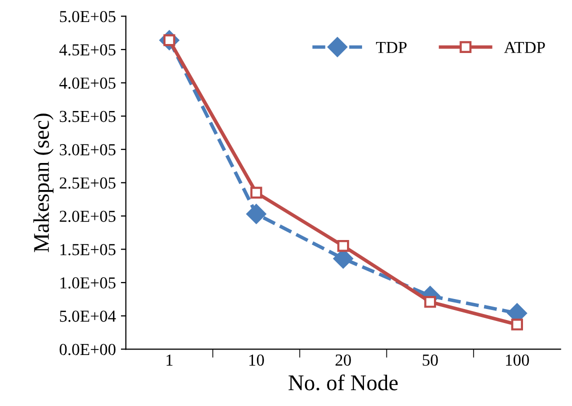 The height and width of the screenshot is (406, 572). I want to click on y-tick-label: 3.0E+05, so click(88, 150).